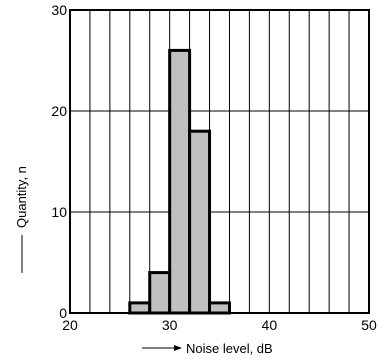  What do you see at coordinates (59, 10) in the screenshot?
I see `y-tick-label: 30` at bounding box center [59, 10].